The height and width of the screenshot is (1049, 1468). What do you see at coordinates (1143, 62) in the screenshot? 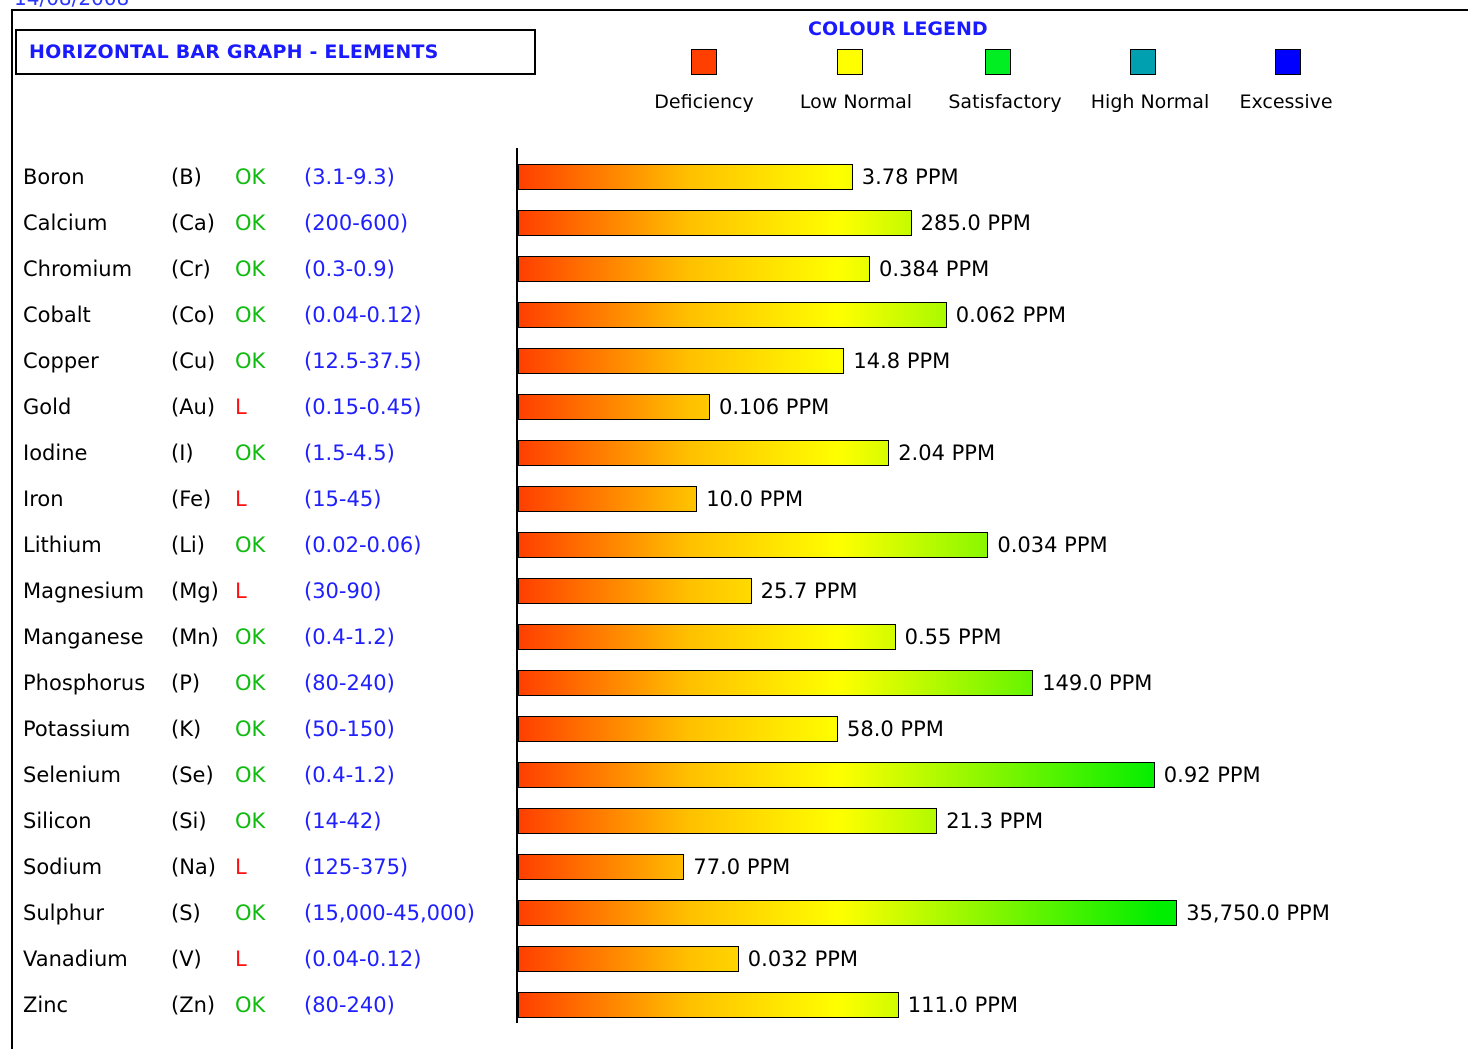
I see `legend-swatch-high-normal` at bounding box center [1143, 62].